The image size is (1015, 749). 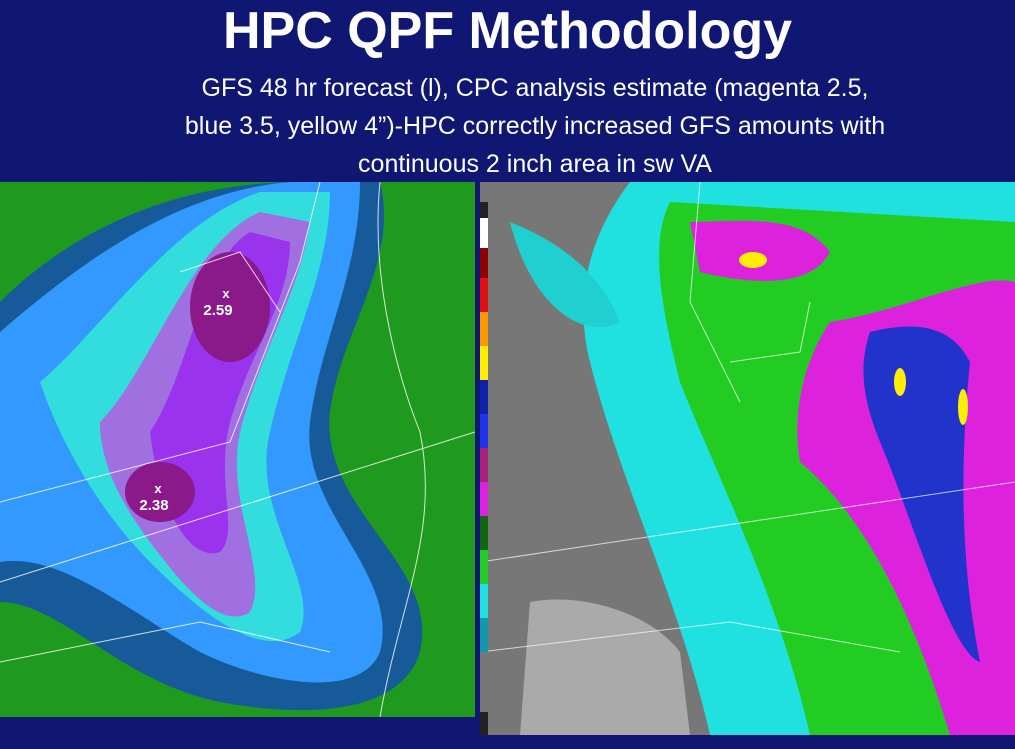 What do you see at coordinates (484, 465) in the screenshot?
I see `color-legend` at bounding box center [484, 465].